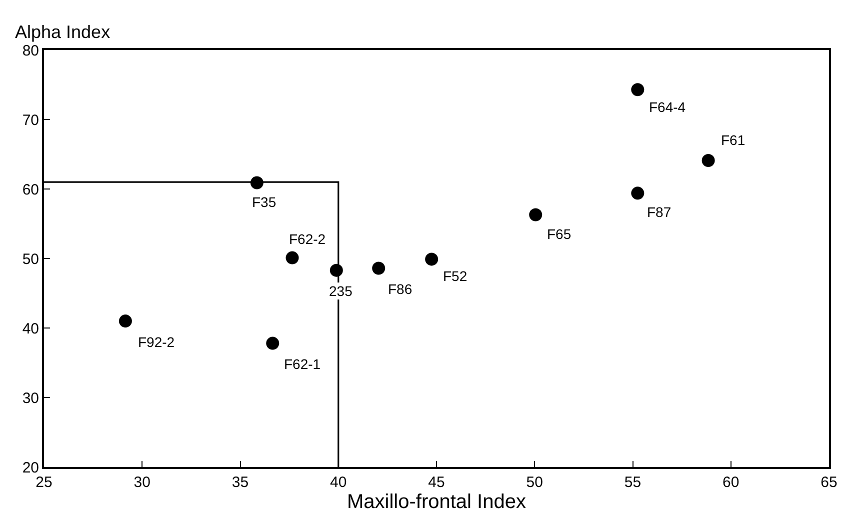 This screenshot has width=855, height=527. What do you see at coordinates (307, 239) in the screenshot?
I see `annotation: F62-2` at bounding box center [307, 239].